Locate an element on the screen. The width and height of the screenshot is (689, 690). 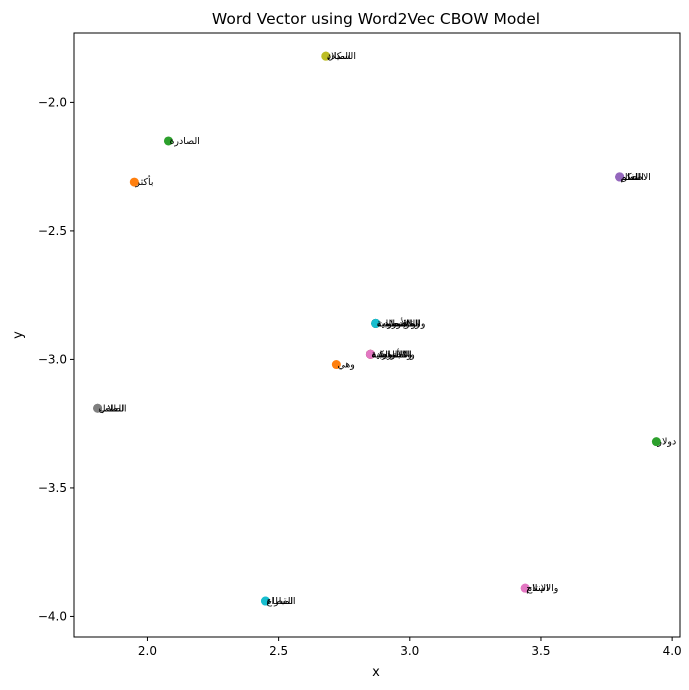
point-label: والإسلامية is located at coordinates (396, 323).